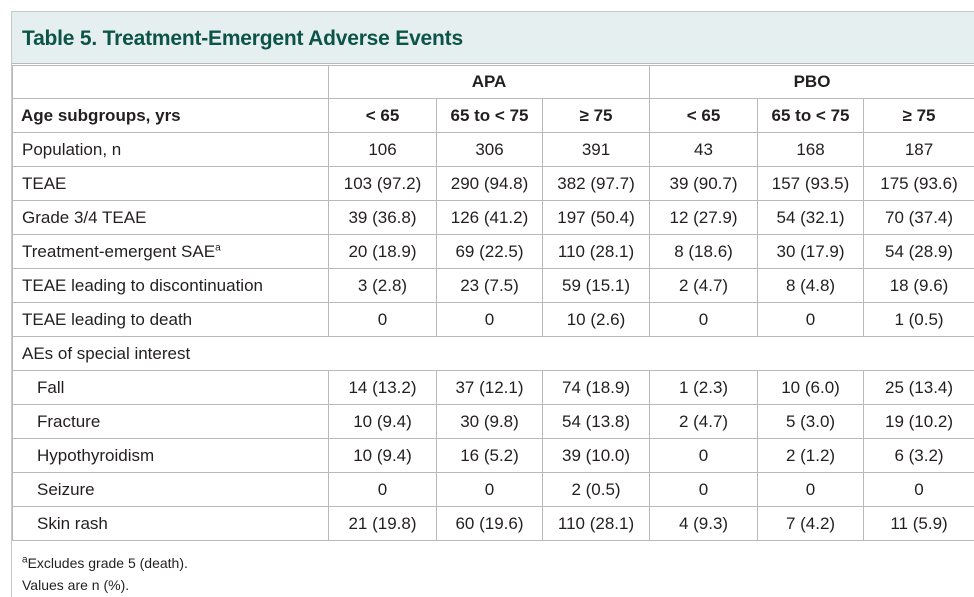 This screenshot has height=597, width=974. I want to click on row-label-text: TEAE leading to death, so click(107, 319).